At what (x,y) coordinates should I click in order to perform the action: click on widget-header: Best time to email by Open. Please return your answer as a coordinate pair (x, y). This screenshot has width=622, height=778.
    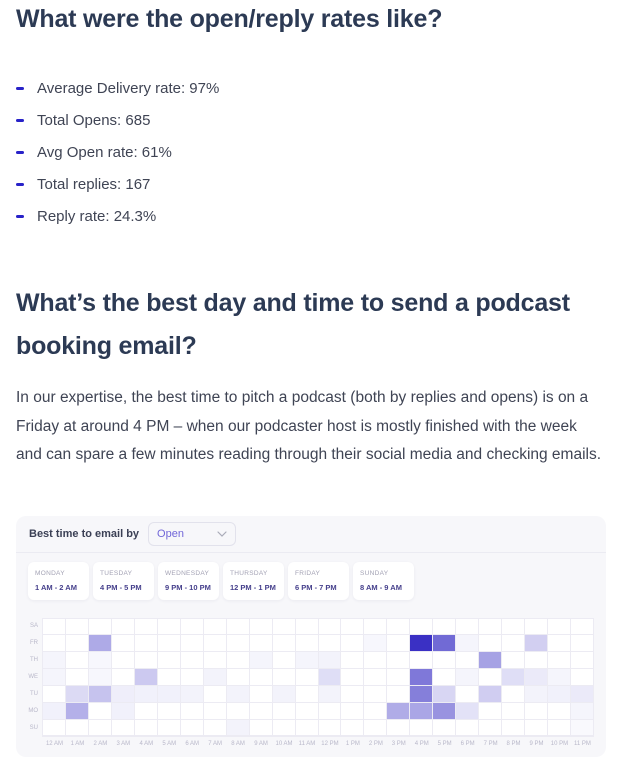
    Looking at the image, I should click on (311, 534).